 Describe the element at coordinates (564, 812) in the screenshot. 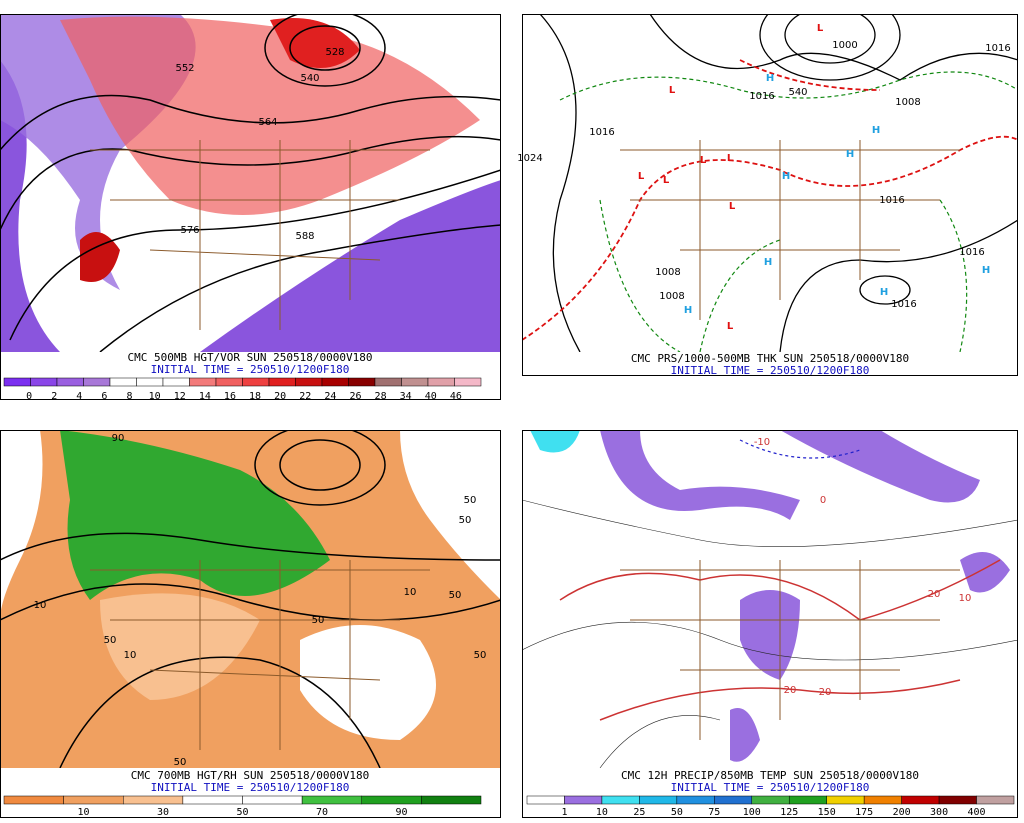

I see `colorbar-label: 1` at that location.